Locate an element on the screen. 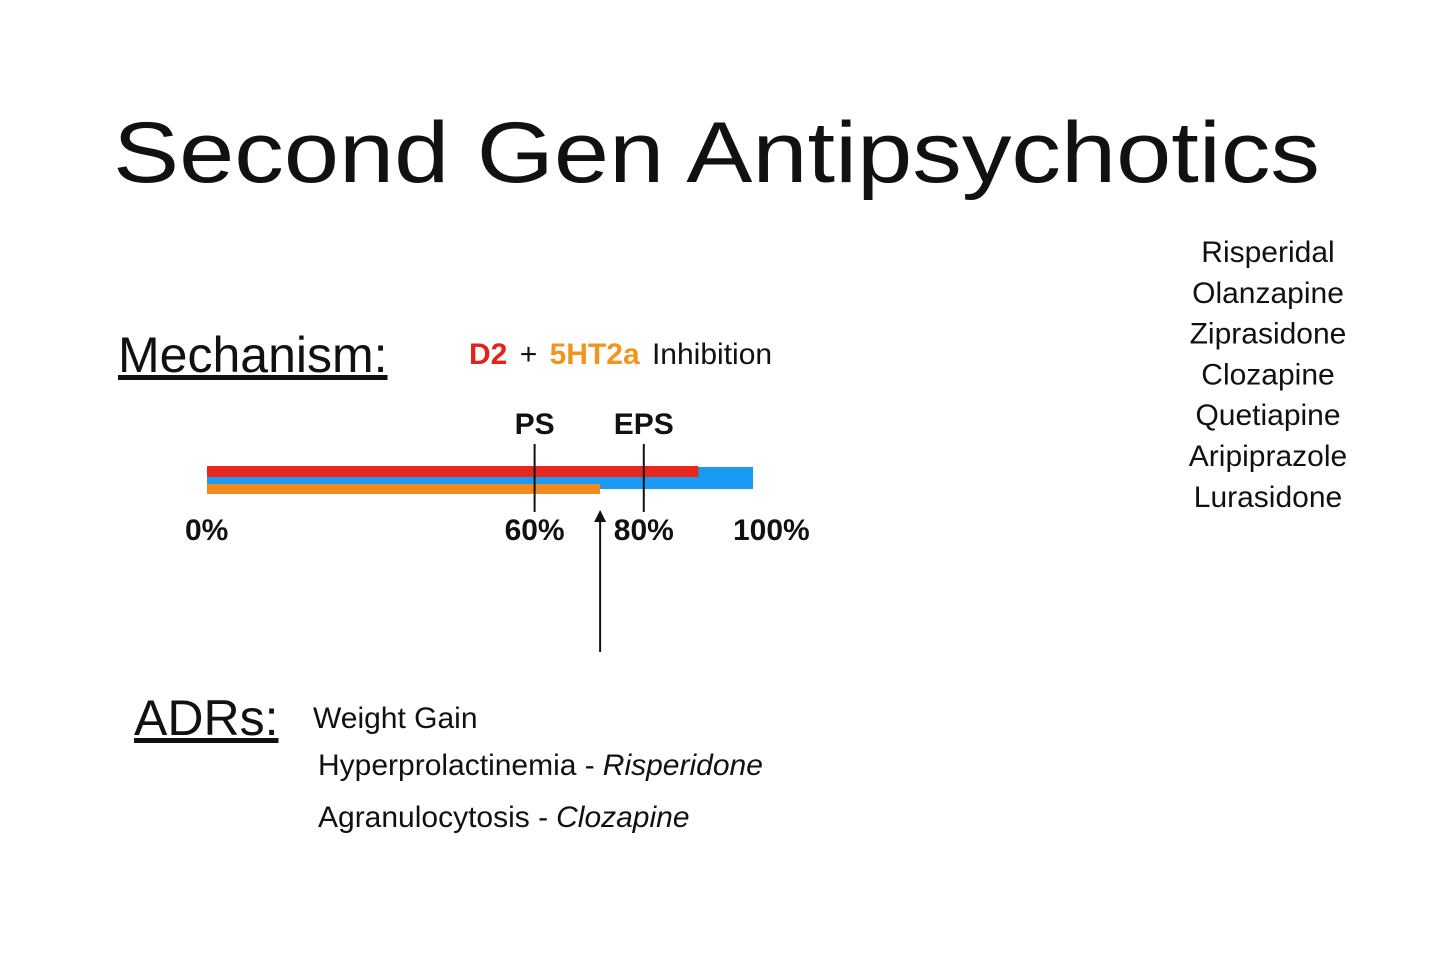 This screenshot has width=1433, height=978. arrow-head is located at coordinates (600, 516).